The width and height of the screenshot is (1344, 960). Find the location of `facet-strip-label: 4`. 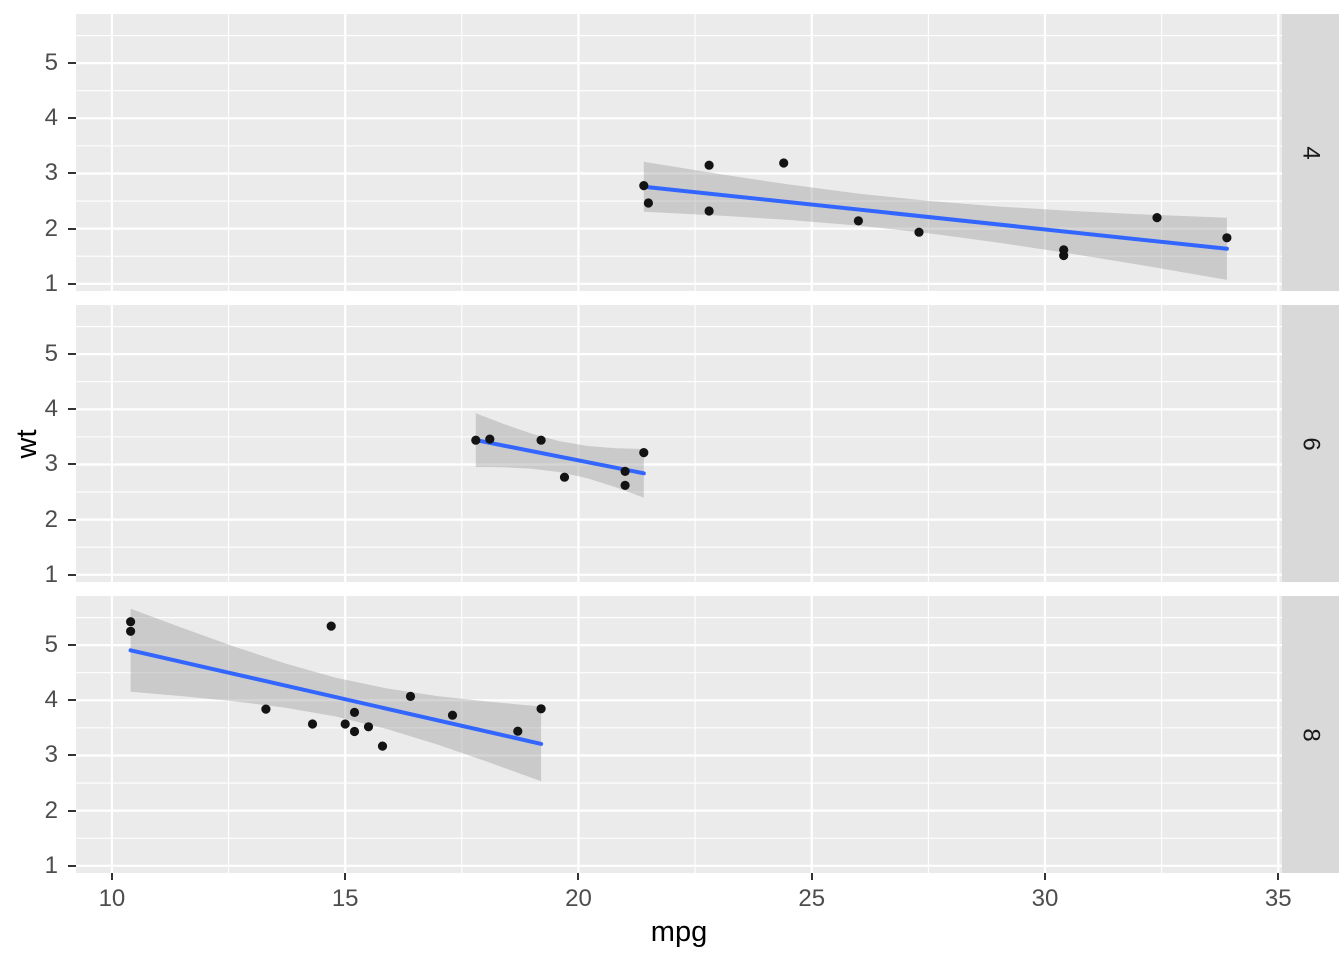

facet-strip-label: 4 is located at coordinates (1311, 152).